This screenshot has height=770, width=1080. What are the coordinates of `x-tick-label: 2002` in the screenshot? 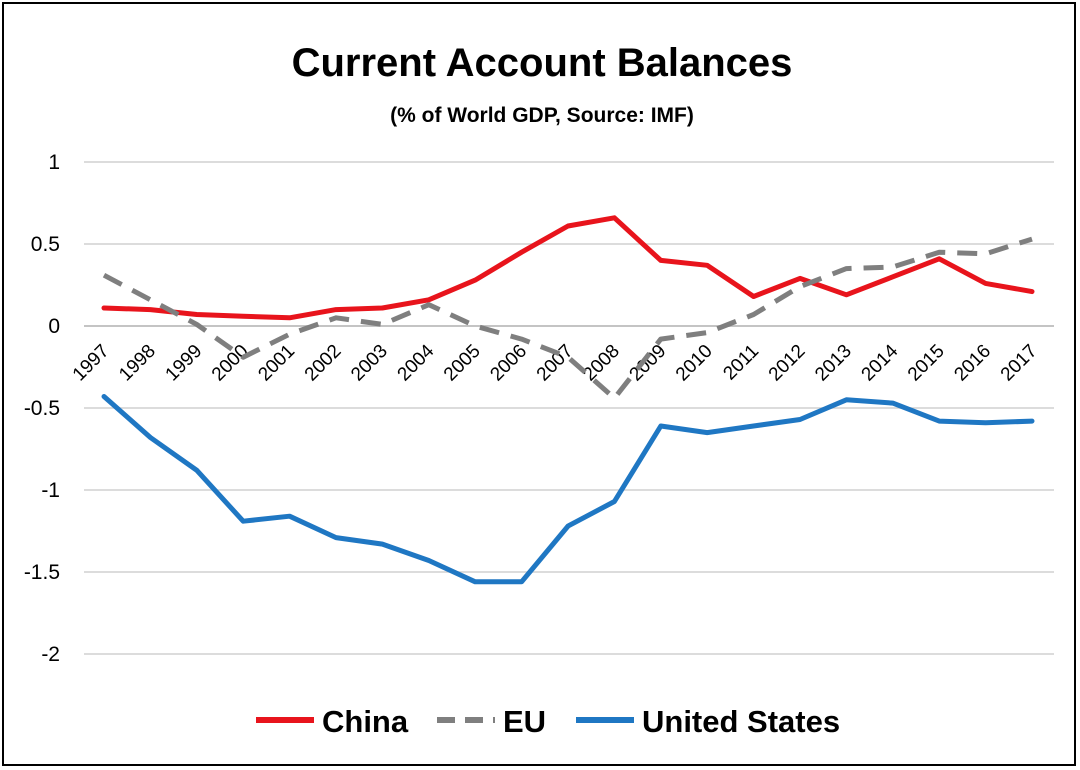 It's located at (323, 363).